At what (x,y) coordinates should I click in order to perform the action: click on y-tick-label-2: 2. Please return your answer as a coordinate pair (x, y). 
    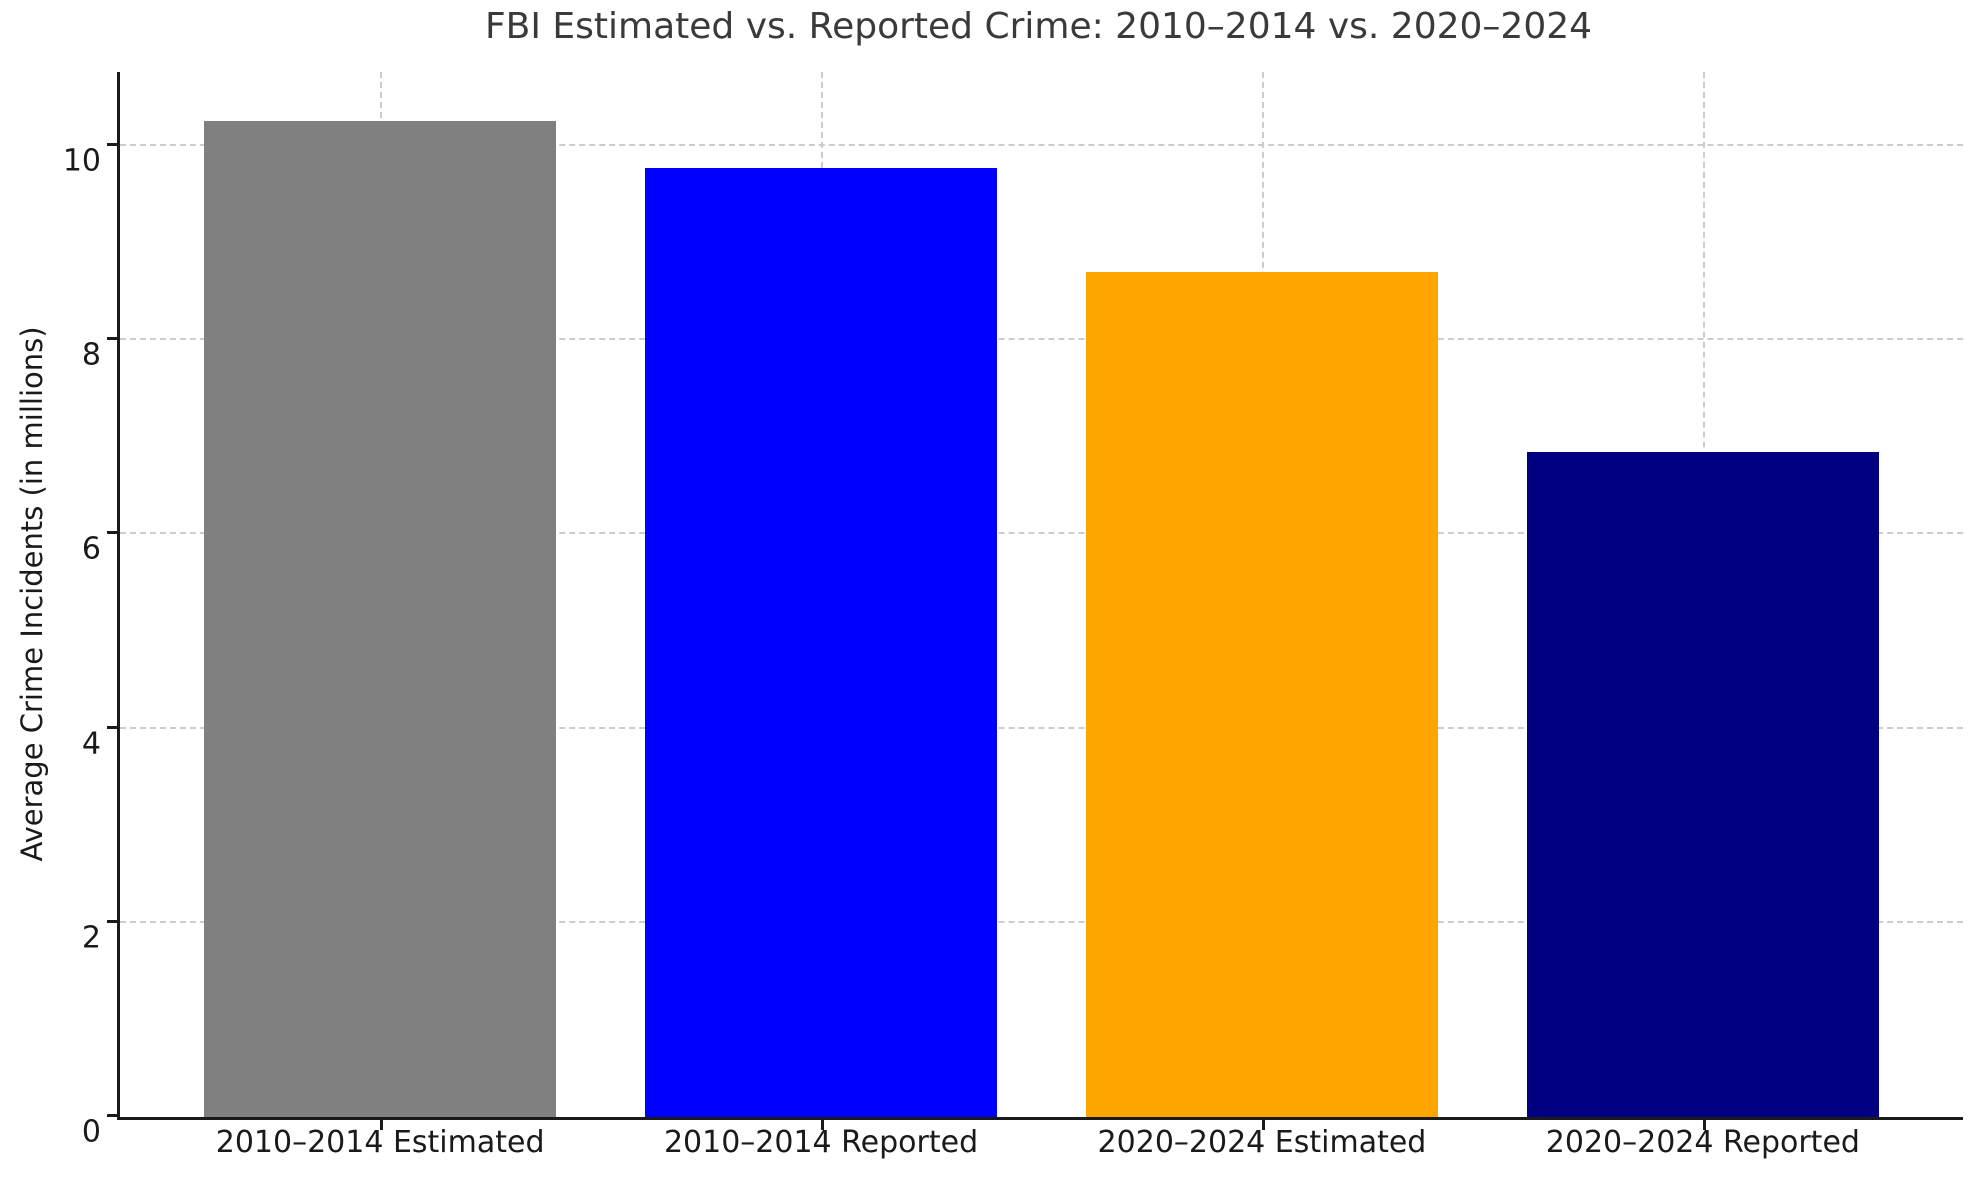
    Looking at the image, I should click on (91, 938).